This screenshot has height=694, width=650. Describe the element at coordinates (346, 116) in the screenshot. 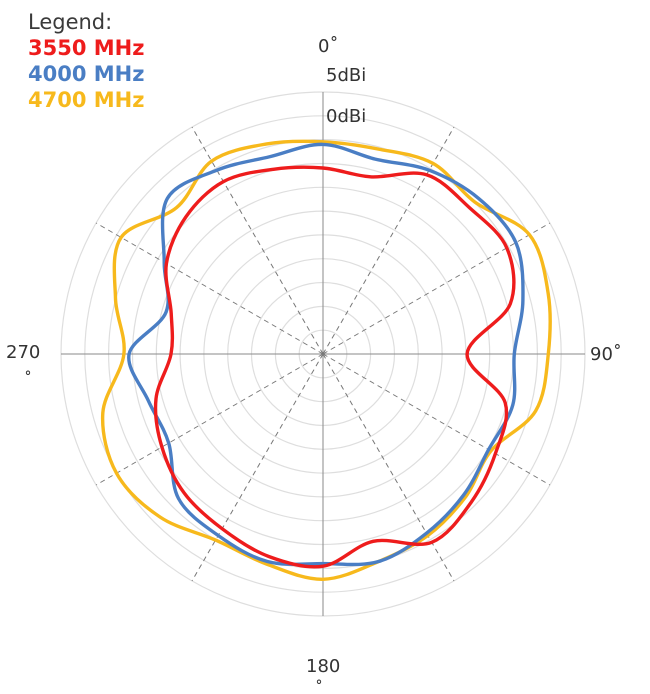

I see `radial-label-0dbi: 0dBi` at that location.